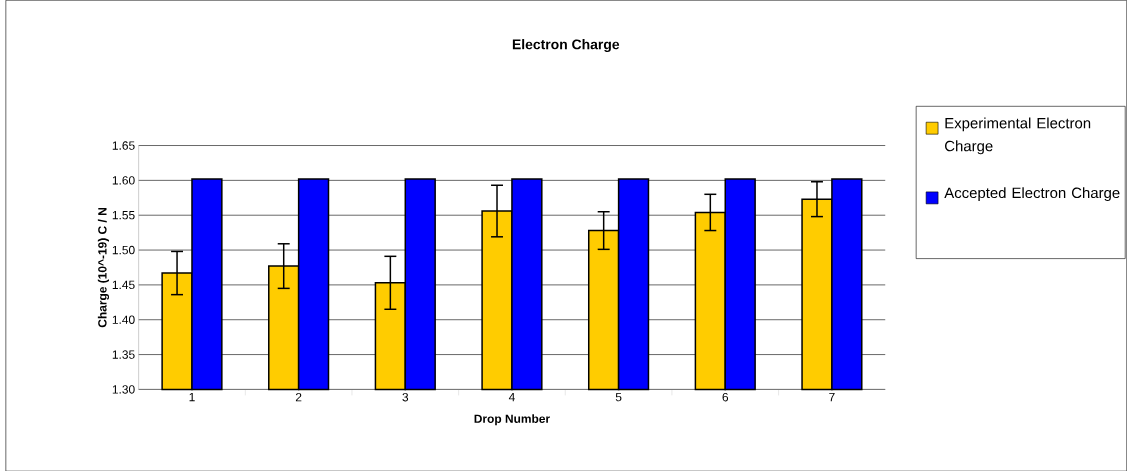 The height and width of the screenshot is (471, 1127). Describe the element at coordinates (832, 396) in the screenshot. I see `x-tick-label: 7` at that location.